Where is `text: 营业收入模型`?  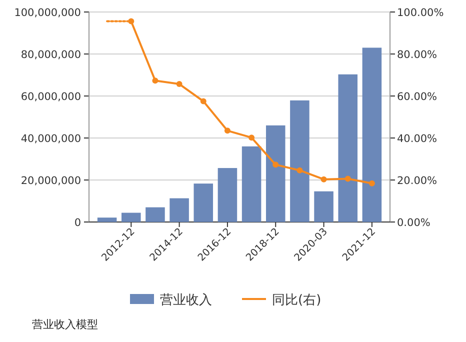
text: 营业收入模型 is located at coordinates (65, 324).